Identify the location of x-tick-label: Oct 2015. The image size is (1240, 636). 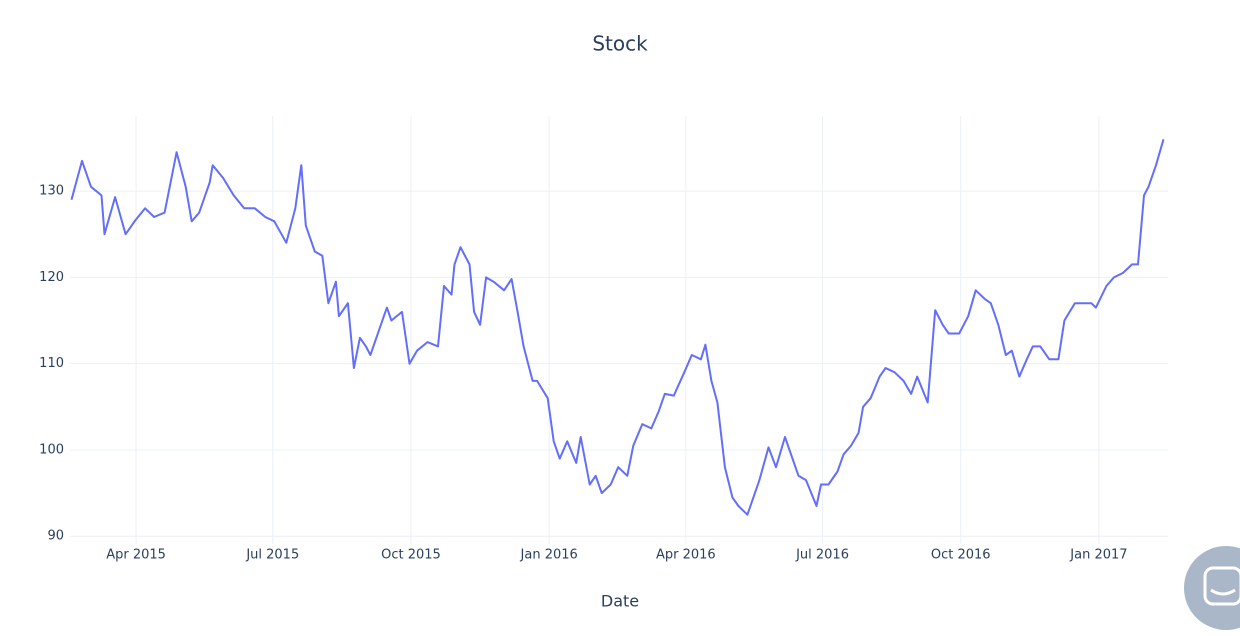
(411, 555).